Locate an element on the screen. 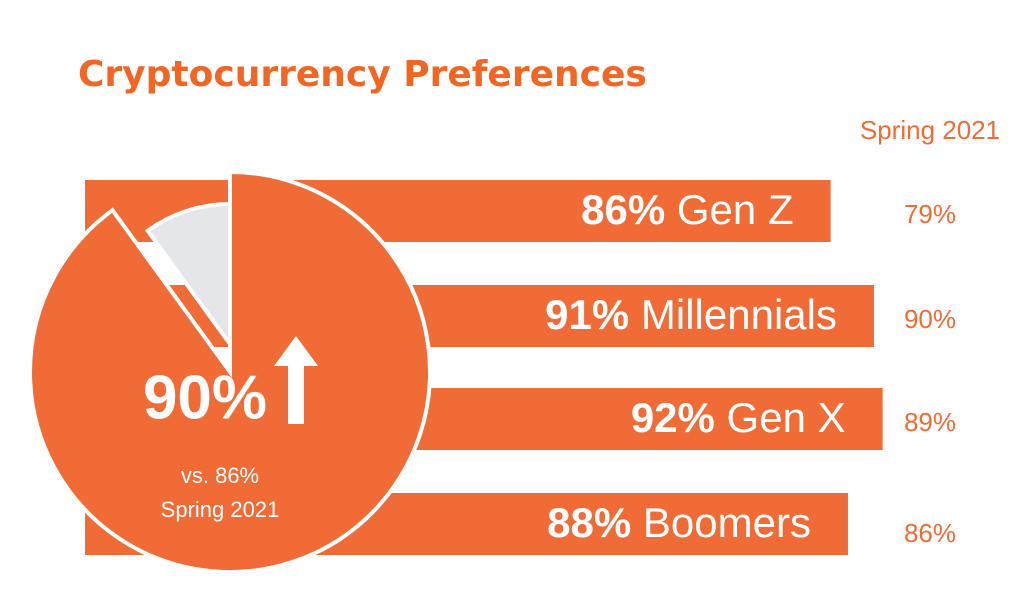 The height and width of the screenshot is (594, 1022). pie-comparison: vs. 86% is located at coordinates (220, 475).